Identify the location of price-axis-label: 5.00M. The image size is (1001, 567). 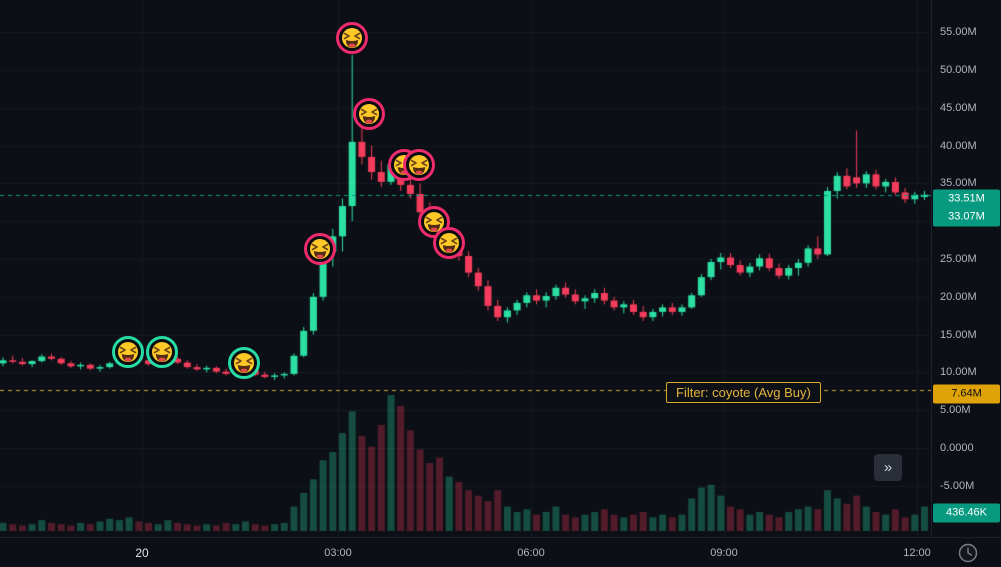
(955, 410).